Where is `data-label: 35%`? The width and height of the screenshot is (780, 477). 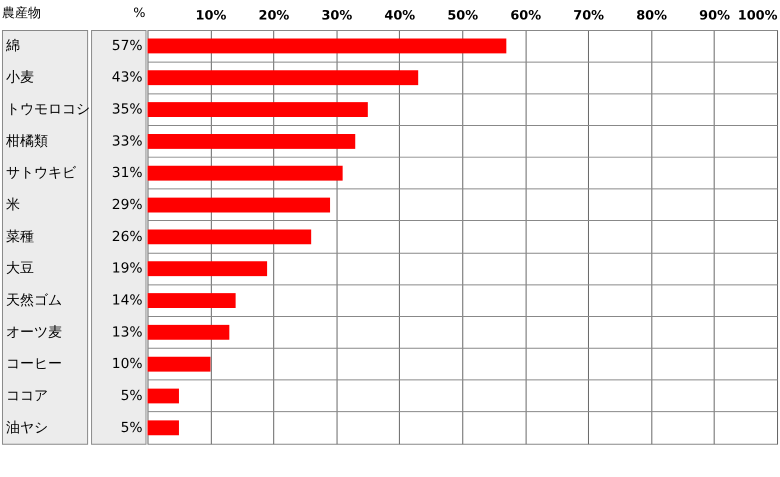 data-label: 35% is located at coordinates (127, 110).